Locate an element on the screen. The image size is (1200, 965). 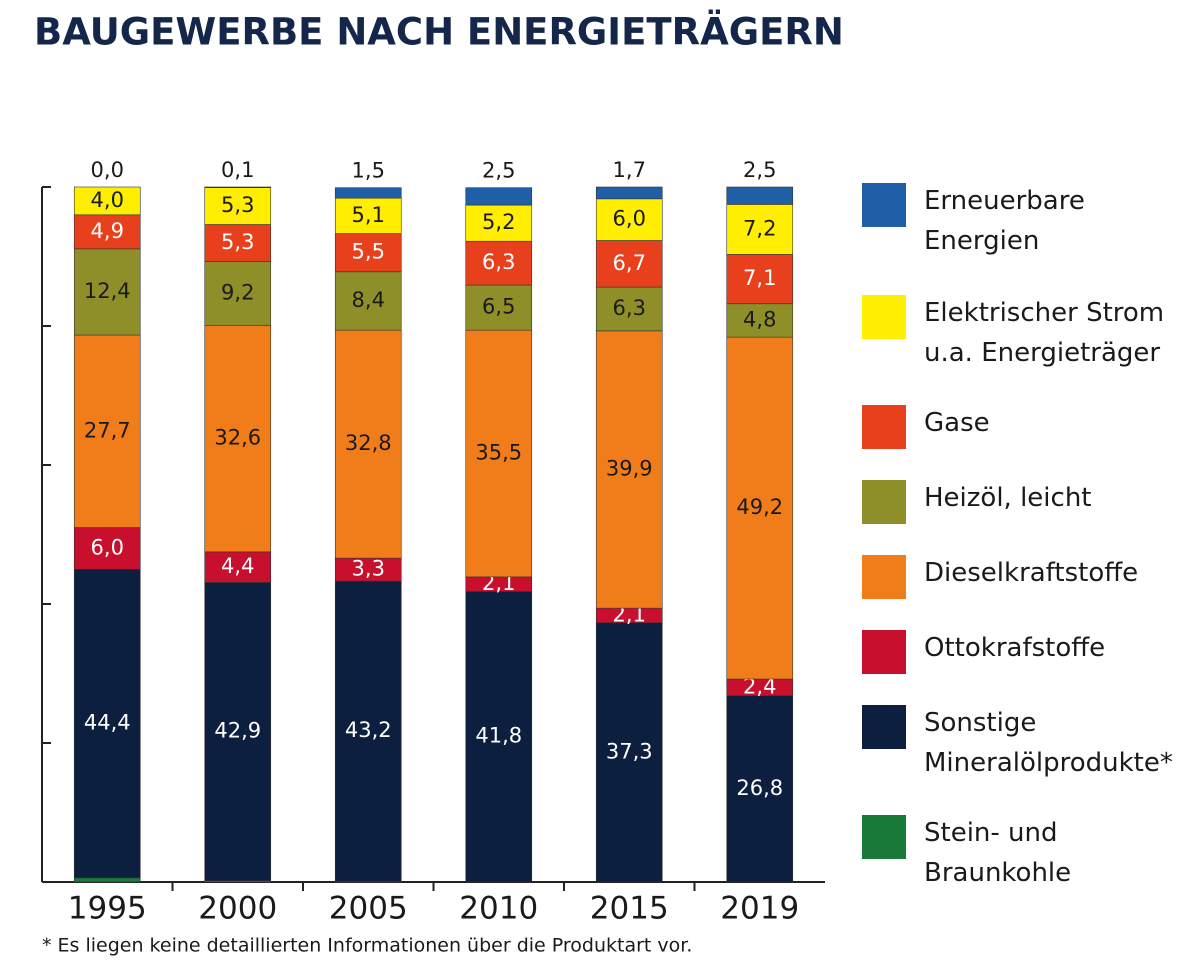
legend-item: Stein- und Braunkohle is located at coordinates (1028, 854).